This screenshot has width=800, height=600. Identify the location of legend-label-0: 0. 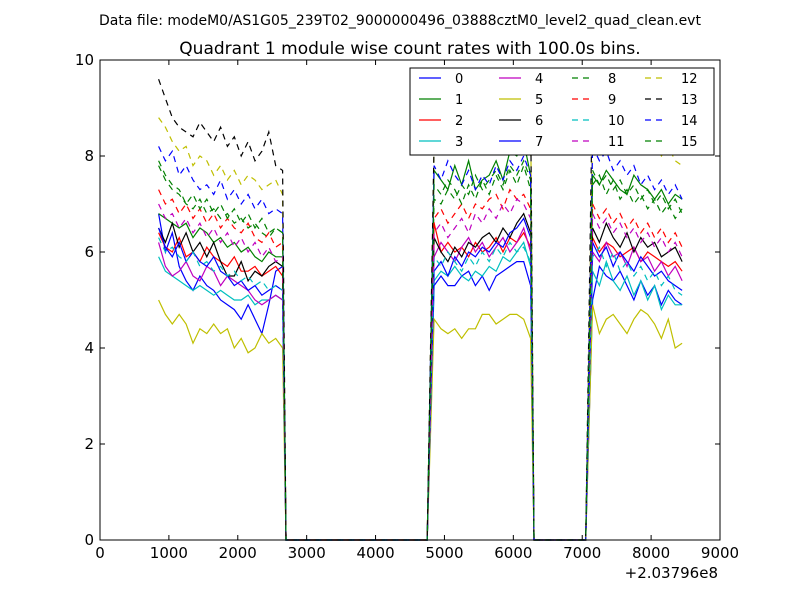
(459, 79).